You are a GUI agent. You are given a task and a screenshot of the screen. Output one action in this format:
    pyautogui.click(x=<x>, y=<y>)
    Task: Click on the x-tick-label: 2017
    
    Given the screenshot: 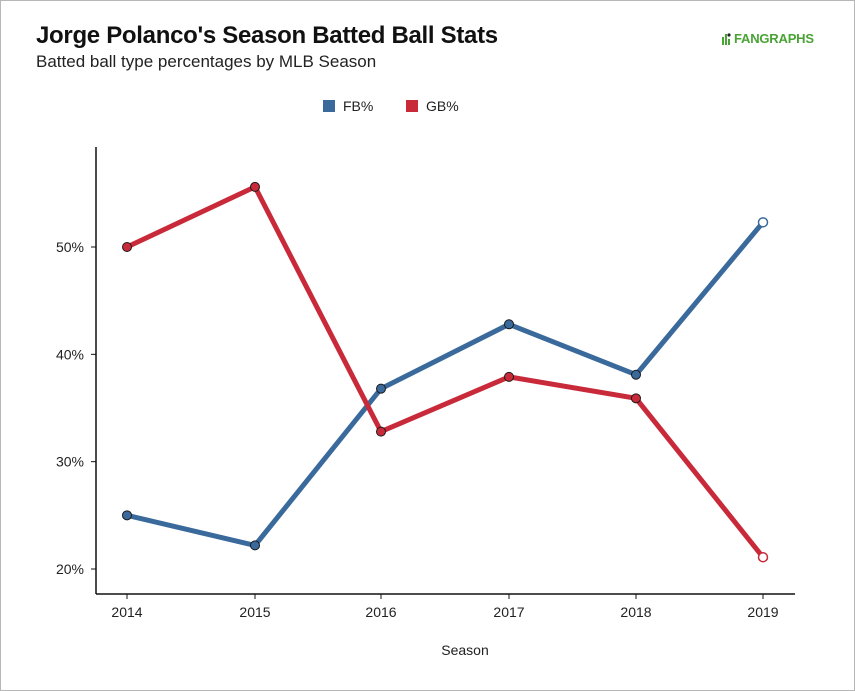 What is the action you would take?
    pyautogui.click(x=508, y=612)
    